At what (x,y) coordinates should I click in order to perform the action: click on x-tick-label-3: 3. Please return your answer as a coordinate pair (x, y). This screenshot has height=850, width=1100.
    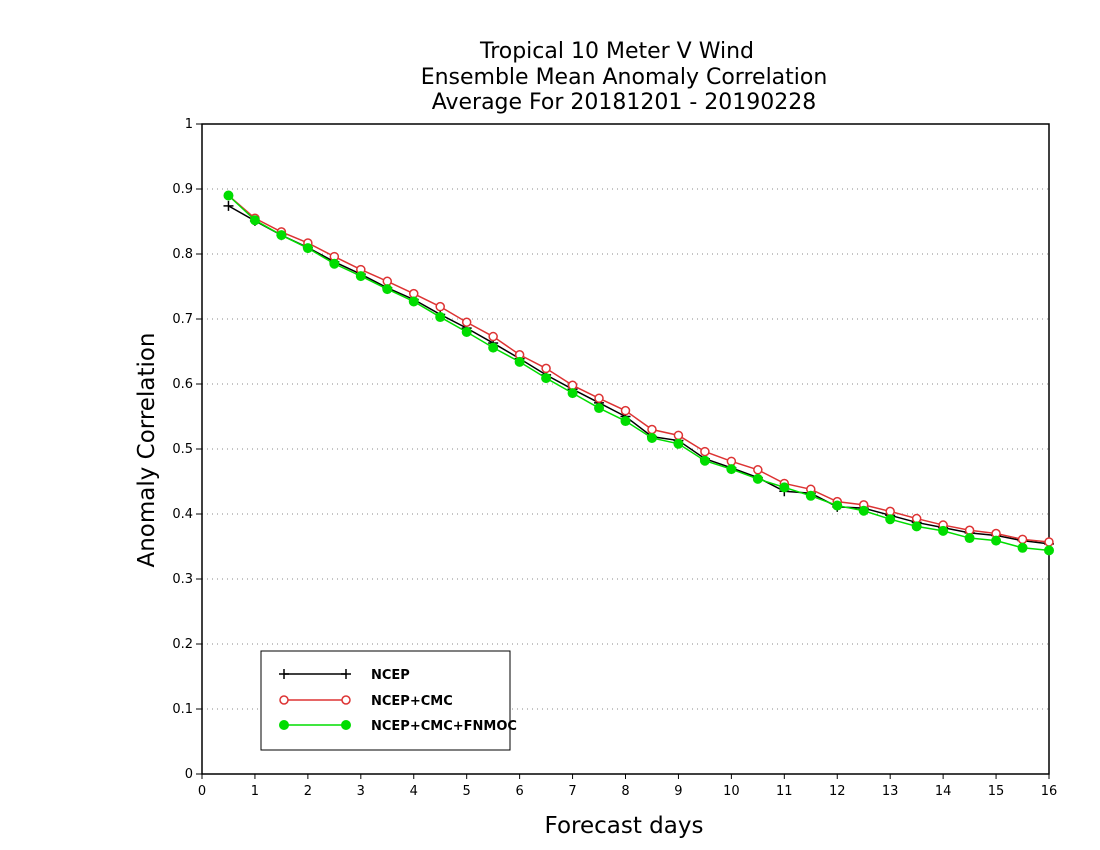
    Looking at the image, I should click on (361, 791).